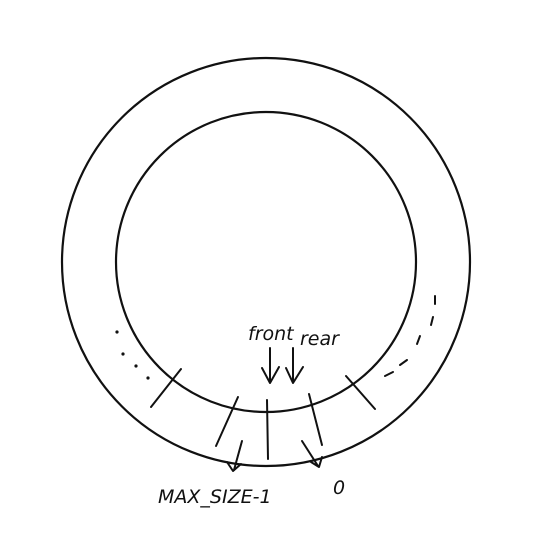 This screenshot has height=549, width=538. I want to click on ellipsis-right, so click(410, 336).